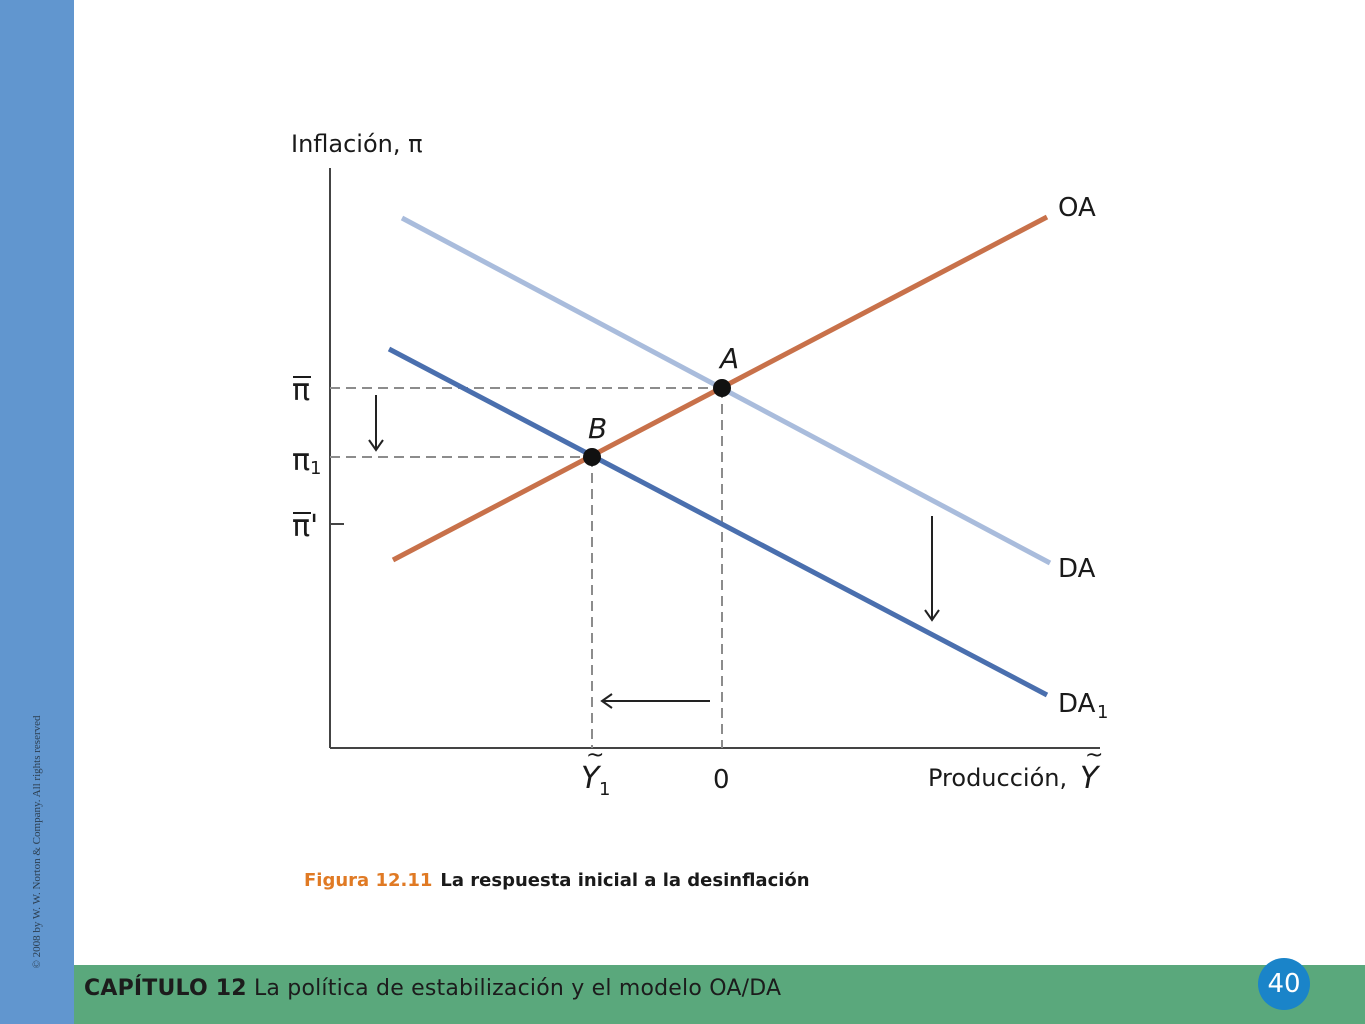 This screenshot has width=1365, height=1024. What do you see at coordinates (597, 428) in the screenshot?
I see `point-b-label: B` at bounding box center [597, 428].